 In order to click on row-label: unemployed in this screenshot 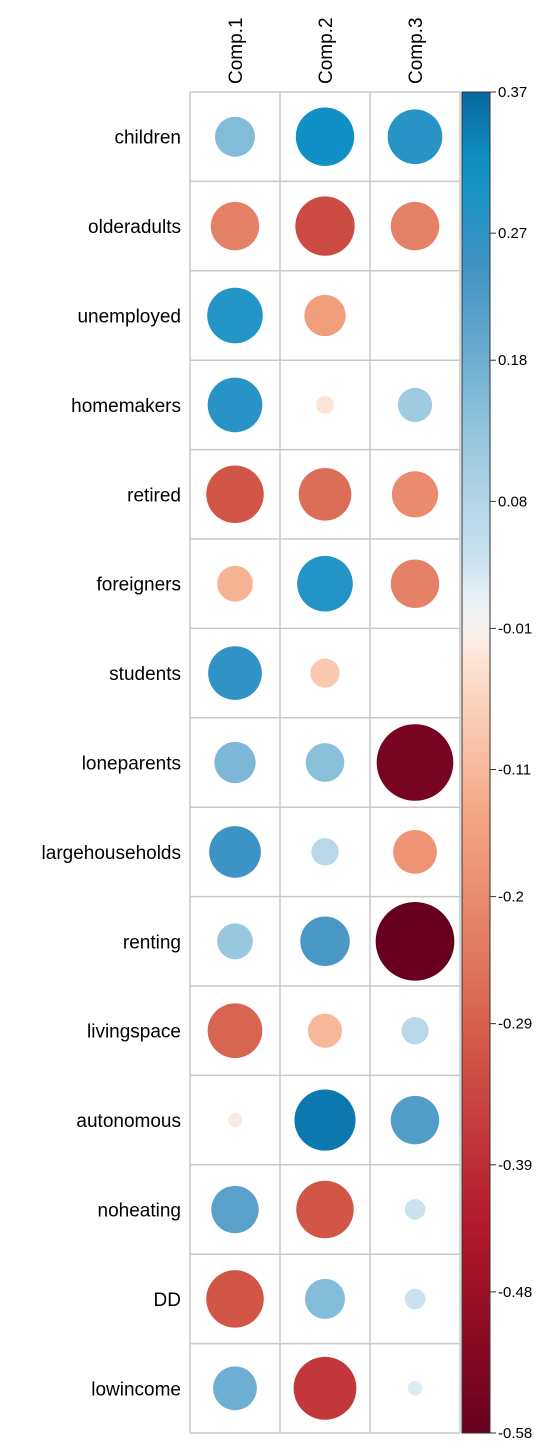, I will do `click(129, 317)`.